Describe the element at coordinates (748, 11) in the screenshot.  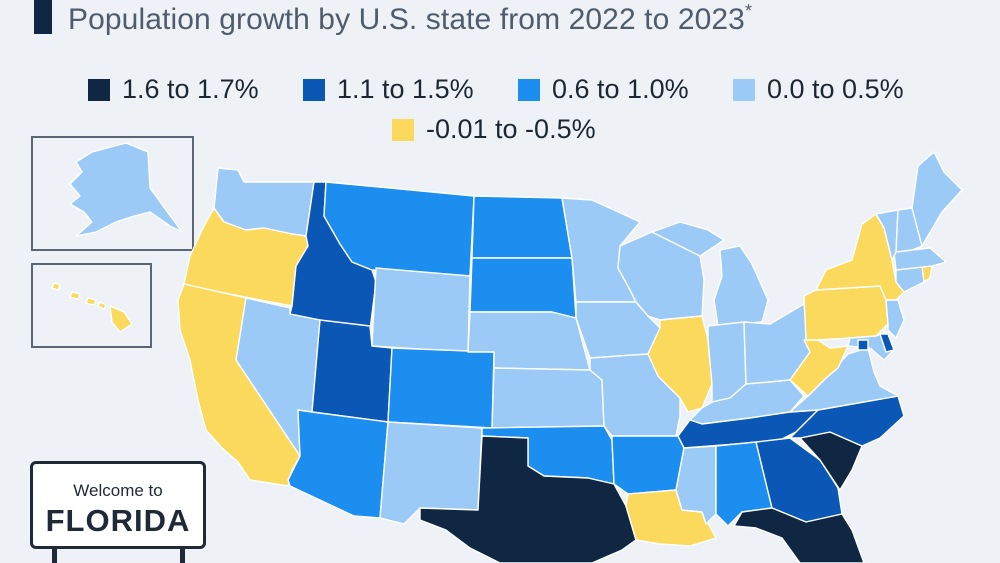
I see `title-footnote-mark: *` at that location.